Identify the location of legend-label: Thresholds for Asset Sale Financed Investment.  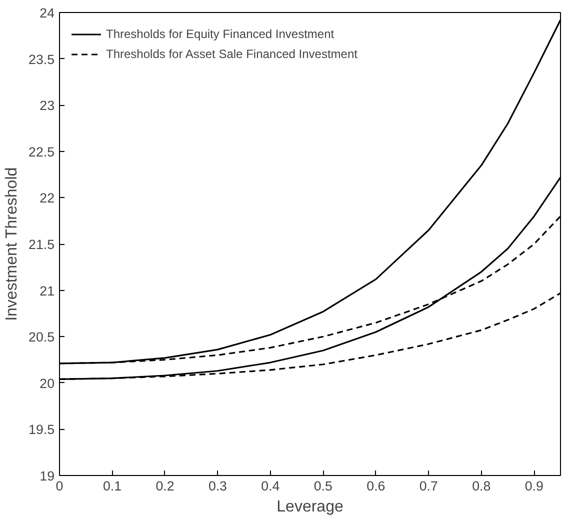
(232, 54).